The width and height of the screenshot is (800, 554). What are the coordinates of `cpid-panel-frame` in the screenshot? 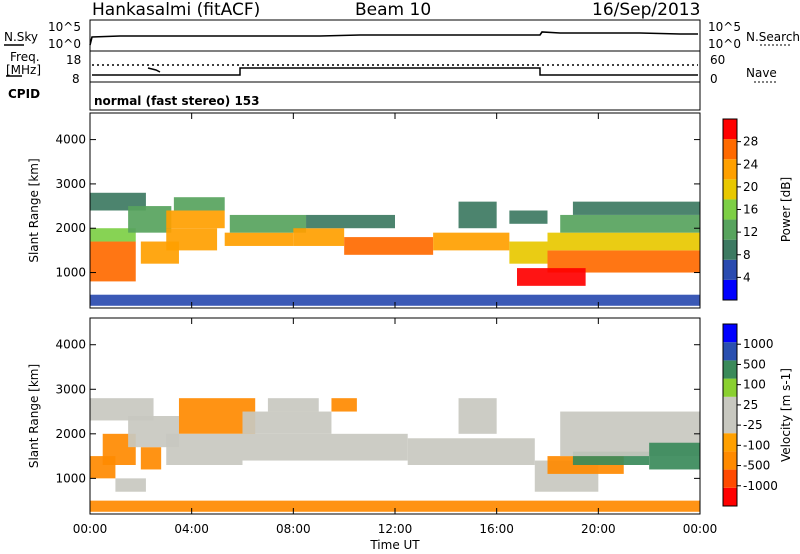 It's located at (395, 96).